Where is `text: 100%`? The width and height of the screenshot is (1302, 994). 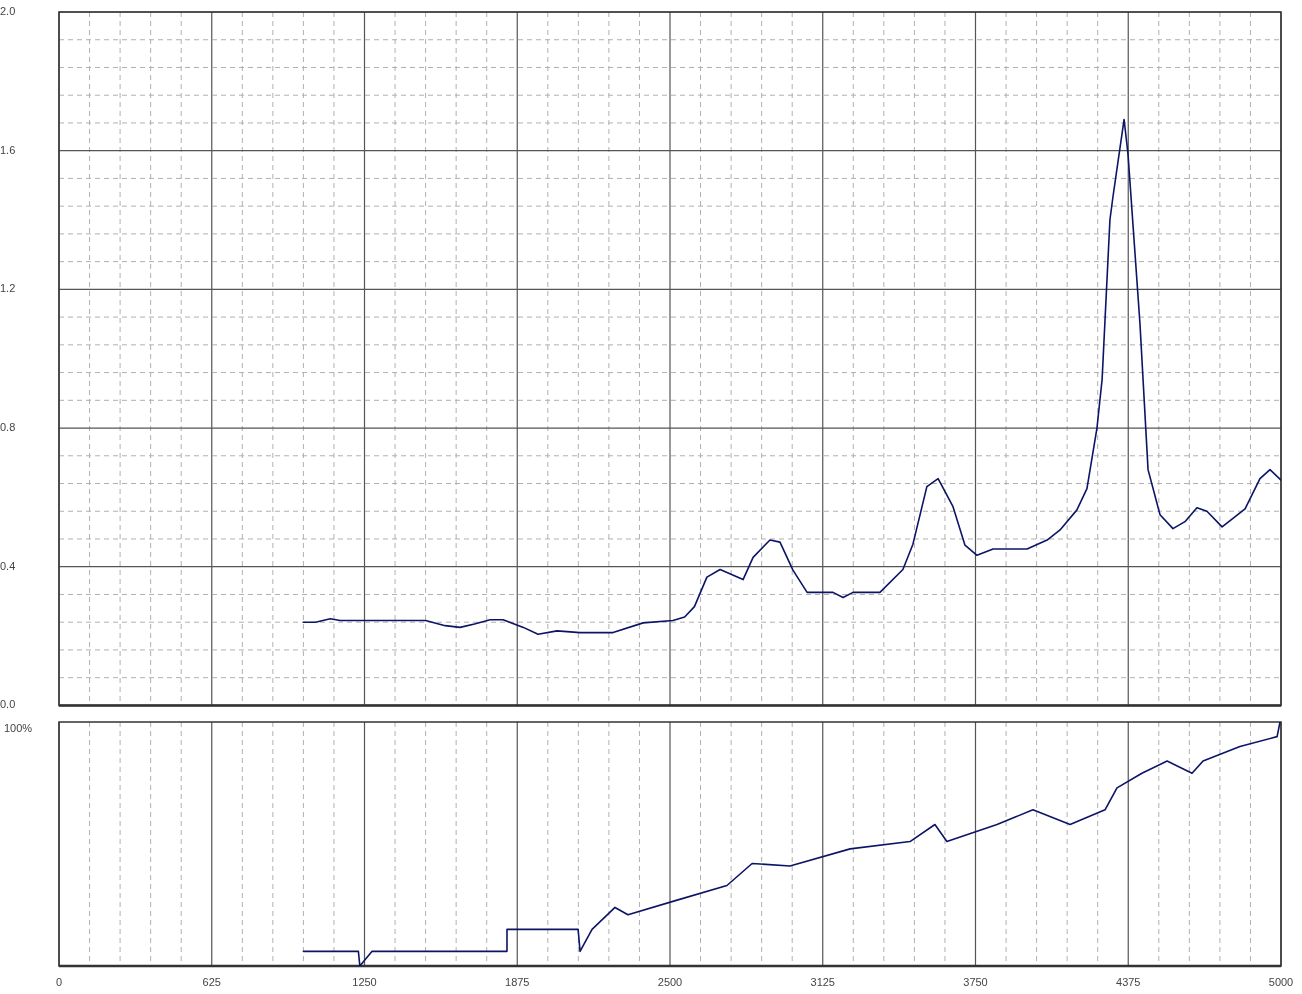
text: 100% is located at coordinates (18, 728).